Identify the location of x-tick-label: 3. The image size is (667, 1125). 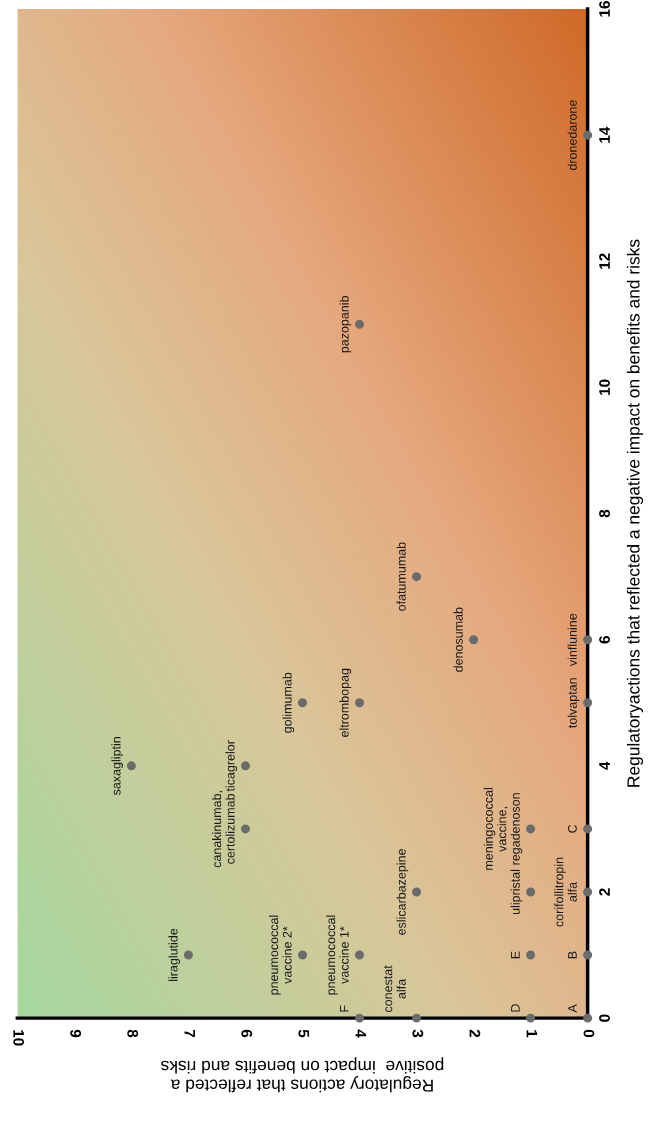
(418, 1033).